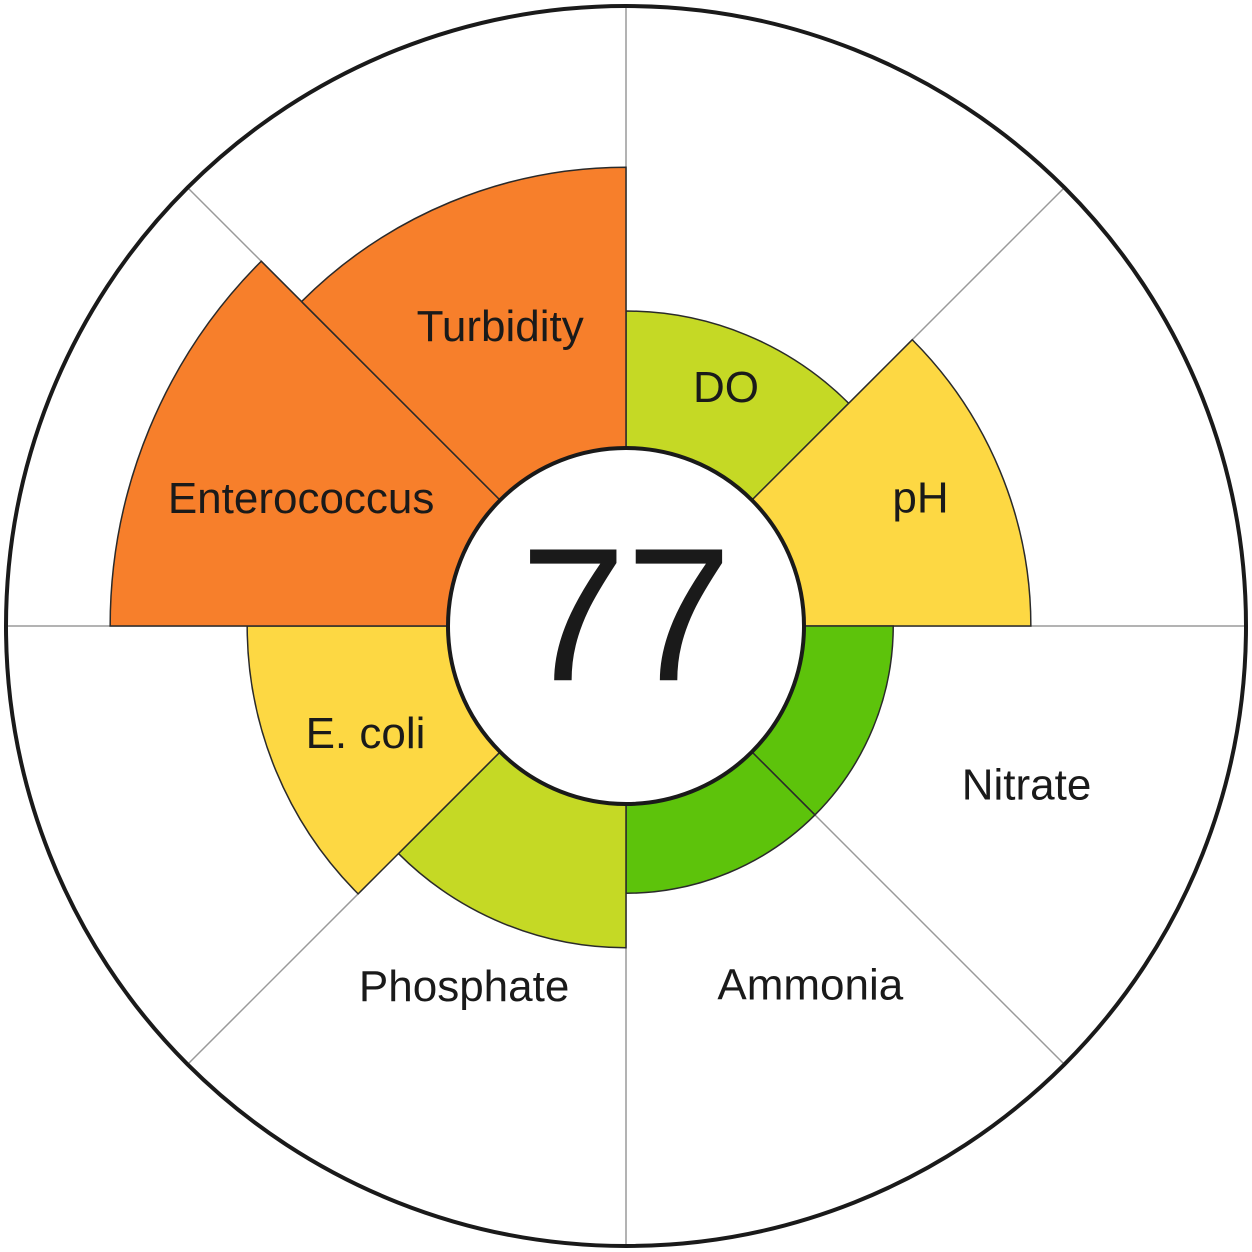  Describe the element at coordinates (810, 984) in the screenshot. I see `sector-label: Ammonia` at that location.